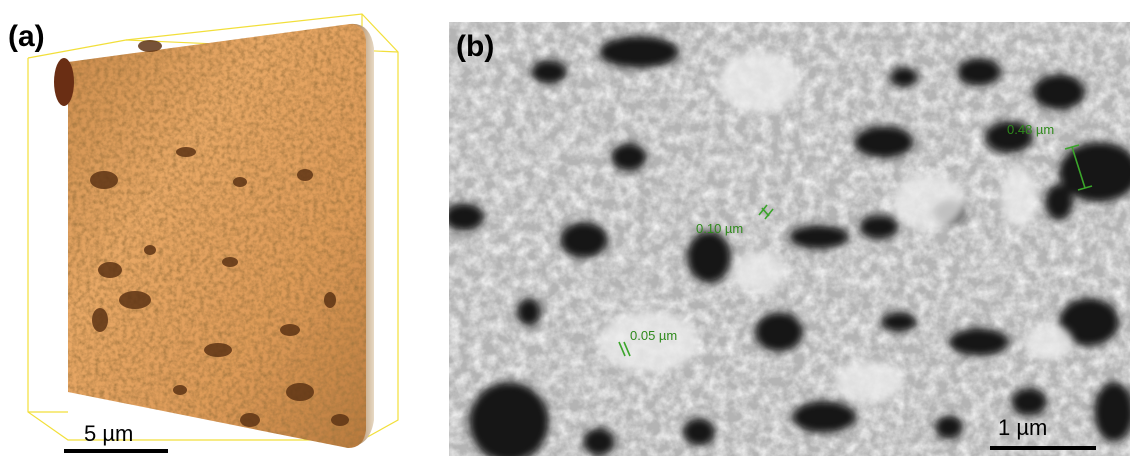 This screenshot has width=1130, height=456. What do you see at coordinates (720, 228) in the screenshot?
I see `measurement-label-0-10: 0.10 µm` at bounding box center [720, 228].